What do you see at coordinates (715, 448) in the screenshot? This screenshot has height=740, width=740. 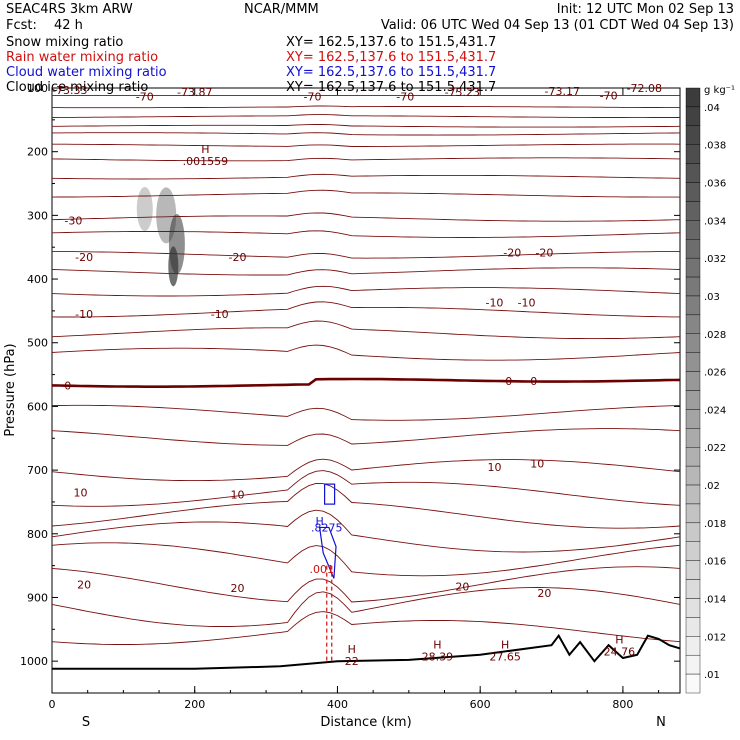 I see `colorbar-label: .022` at bounding box center [715, 448].